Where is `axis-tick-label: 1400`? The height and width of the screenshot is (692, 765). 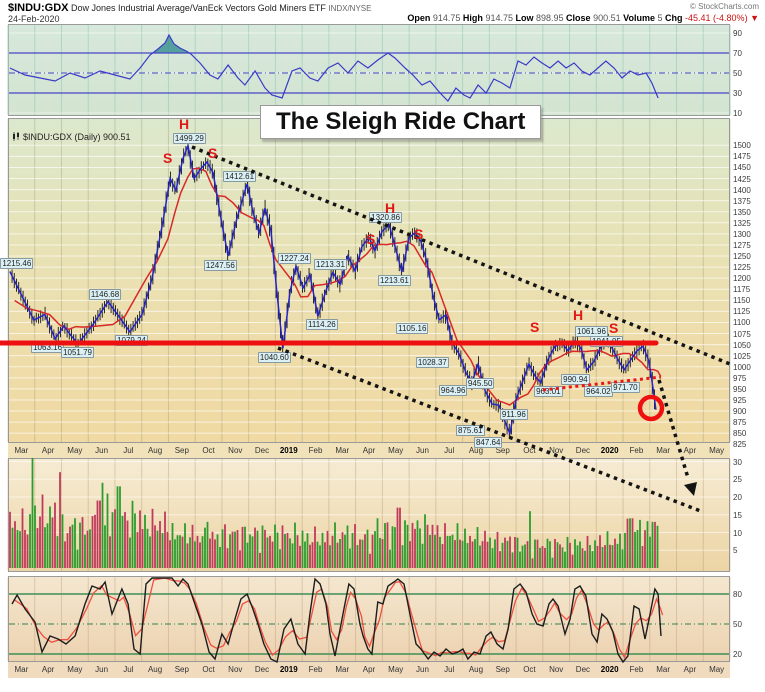 axis-tick-label: 1400 is located at coordinates (742, 190).